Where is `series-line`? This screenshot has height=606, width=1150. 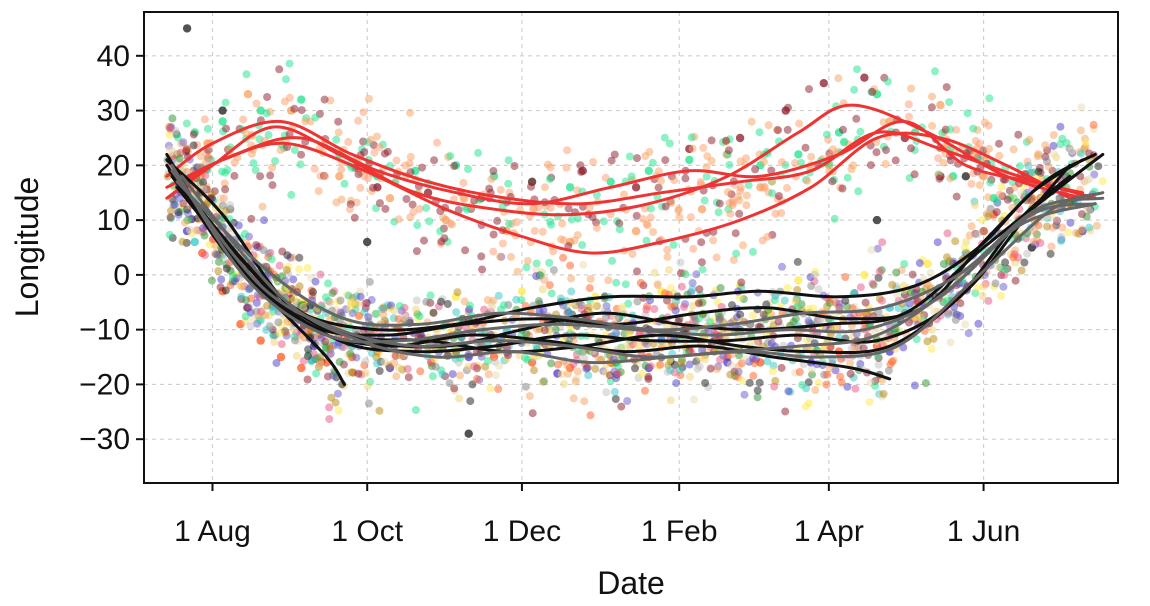
series-line is located at coordinates (632, 162).